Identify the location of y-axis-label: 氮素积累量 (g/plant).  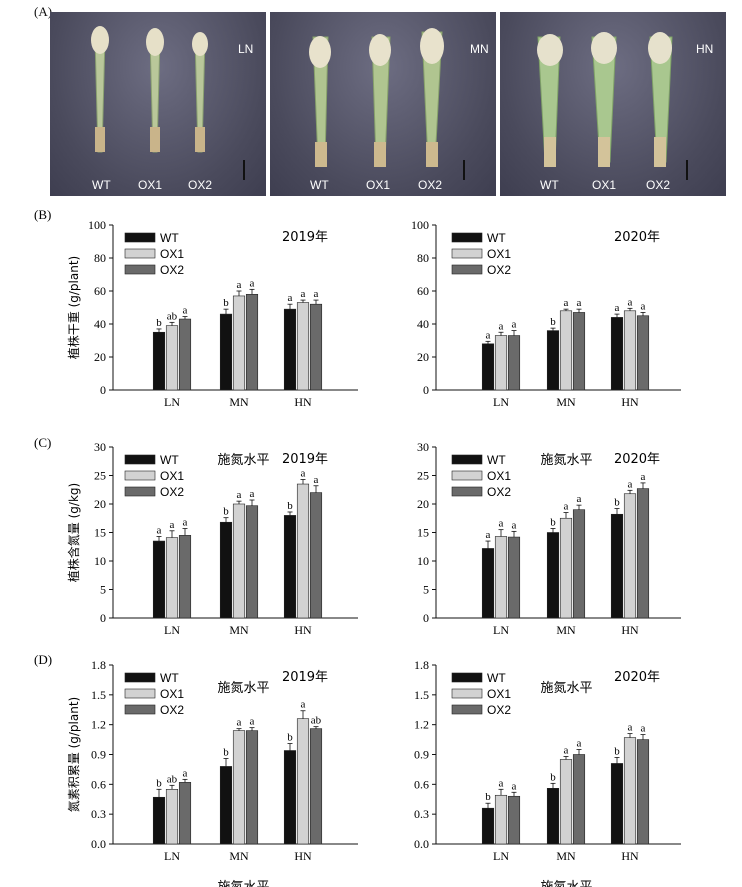
(73, 754).